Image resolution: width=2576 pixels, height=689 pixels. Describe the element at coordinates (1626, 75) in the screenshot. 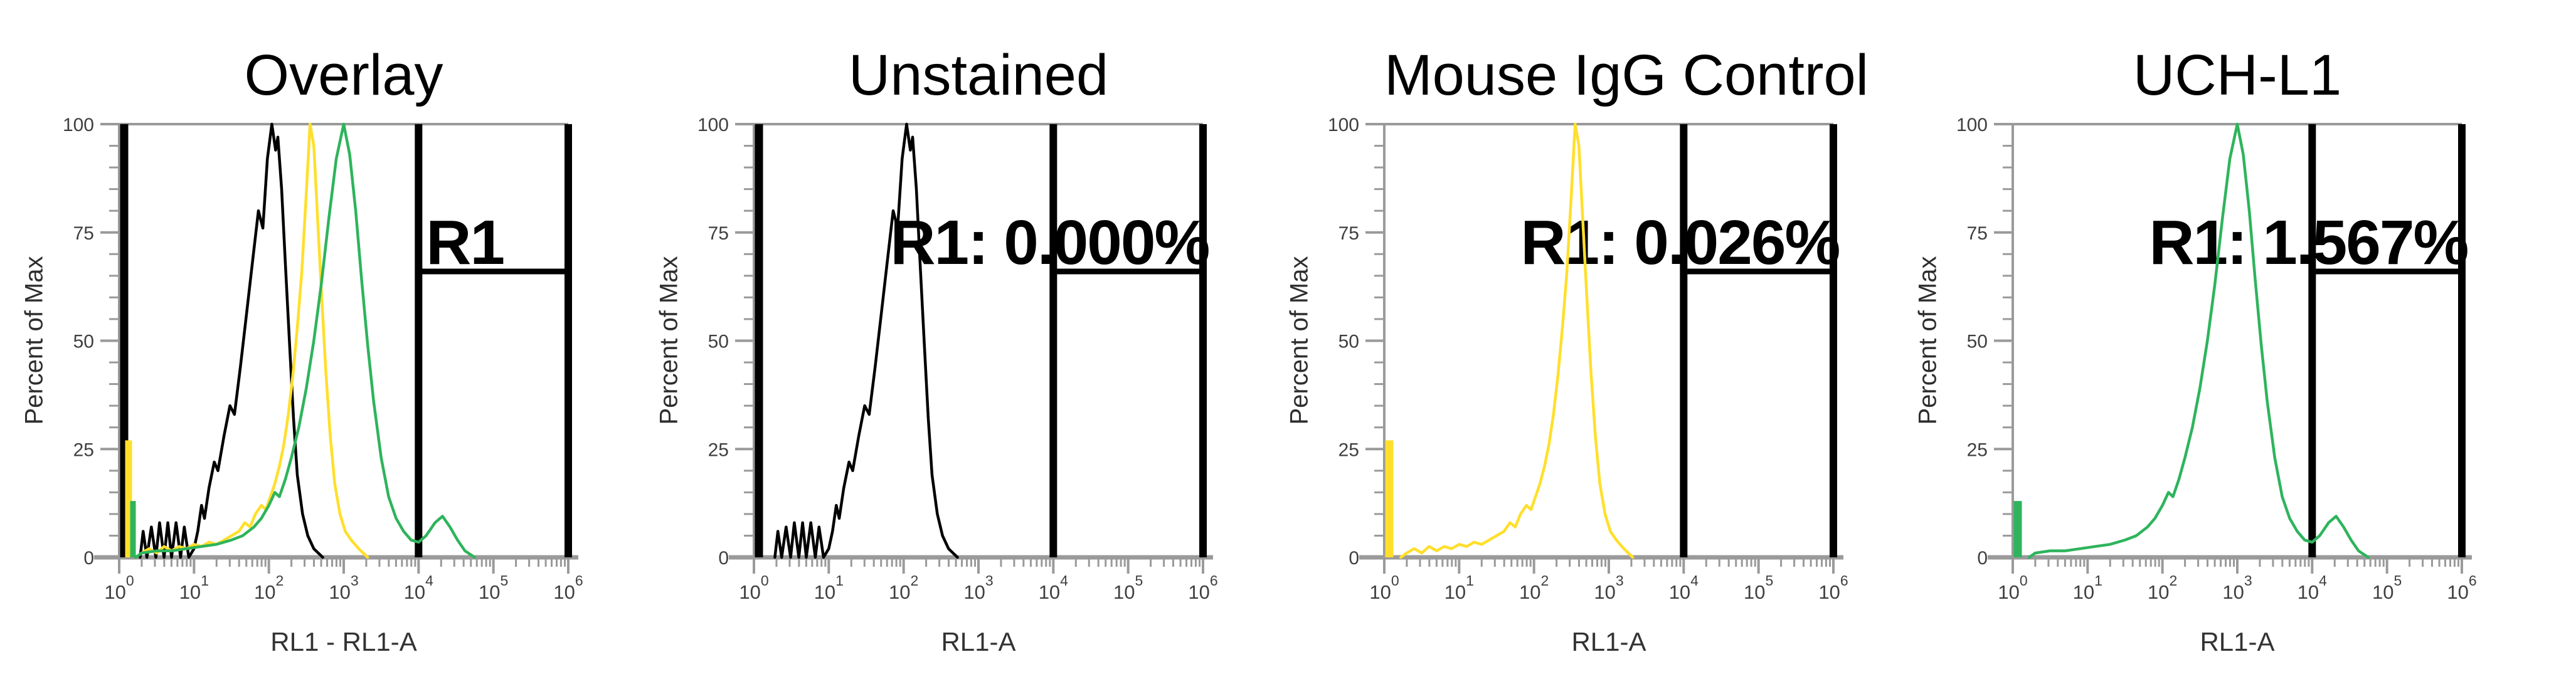

I see `panel-title-igg: Mouse IgG Control` at that location.